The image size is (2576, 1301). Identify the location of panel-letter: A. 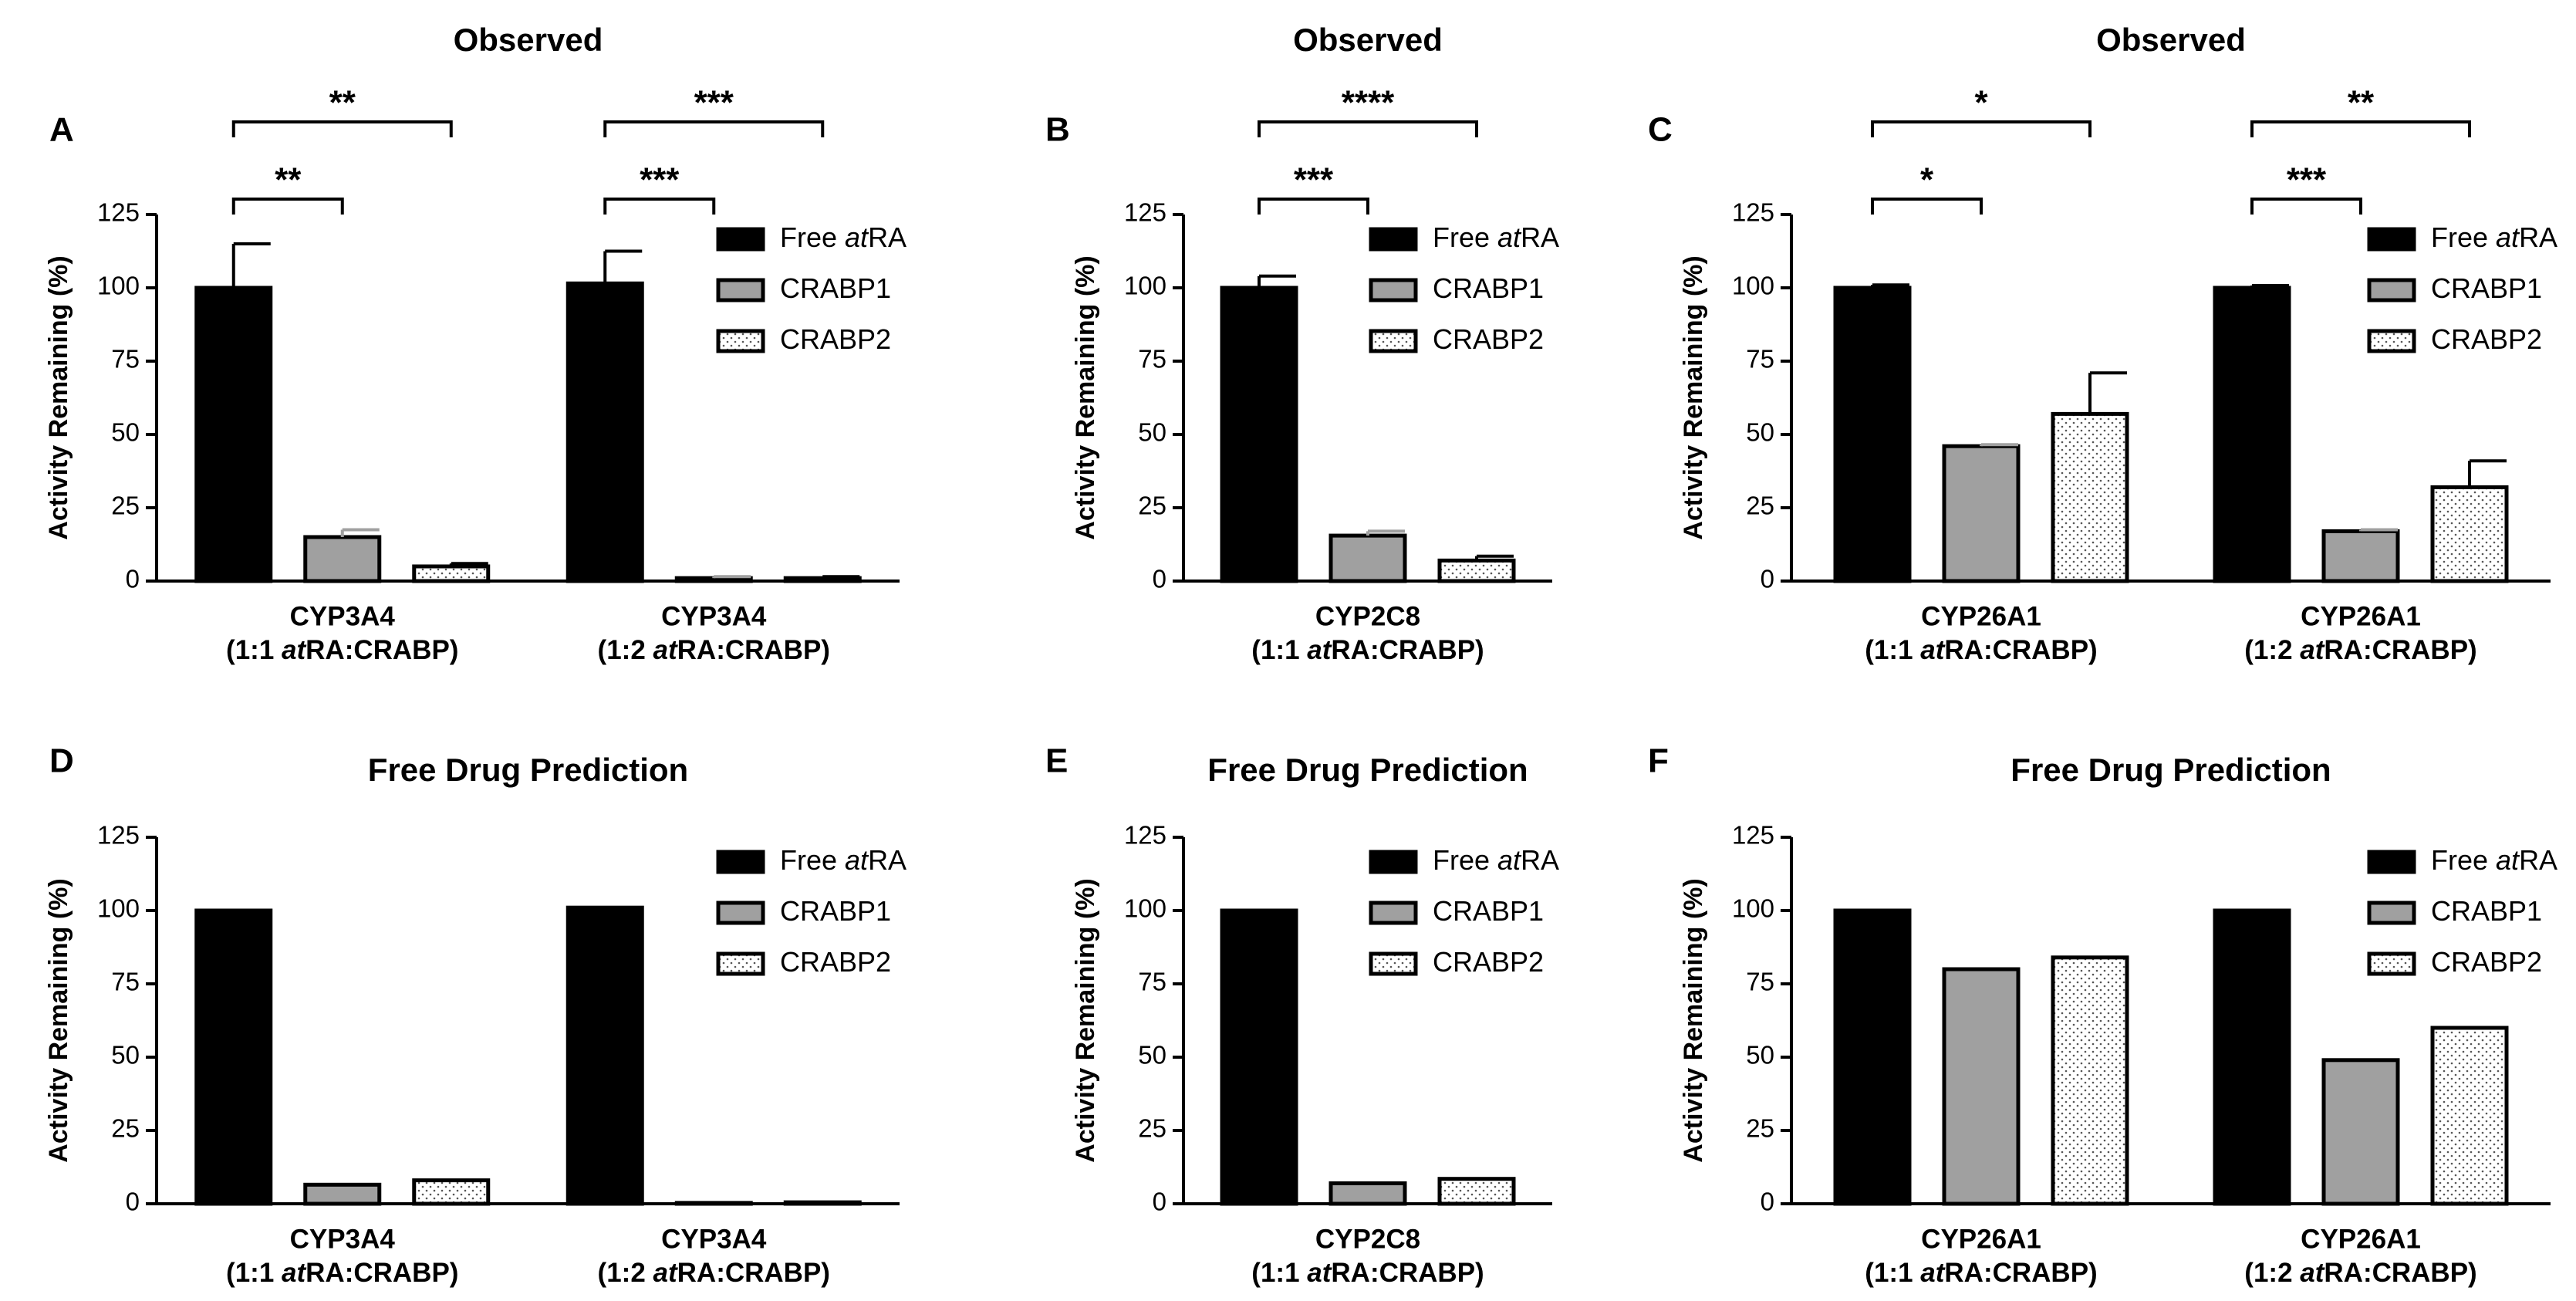
(62, 130).